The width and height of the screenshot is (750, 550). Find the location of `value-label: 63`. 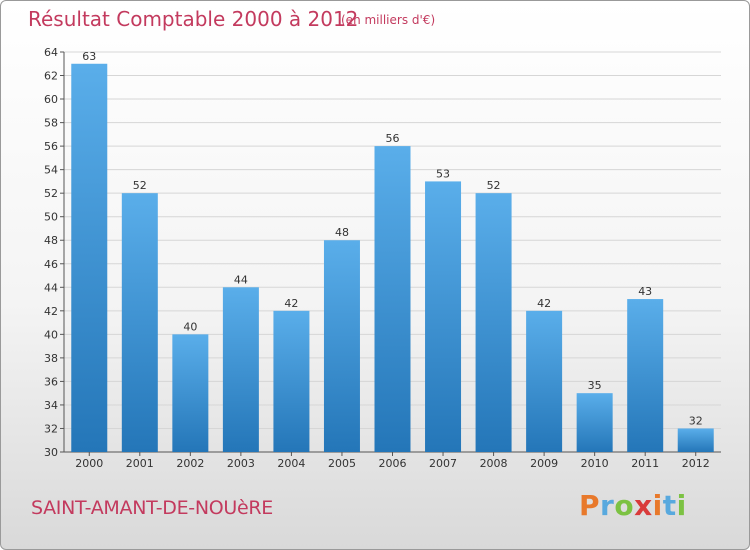

value-label: 63 is located at coordinates (89, 56).